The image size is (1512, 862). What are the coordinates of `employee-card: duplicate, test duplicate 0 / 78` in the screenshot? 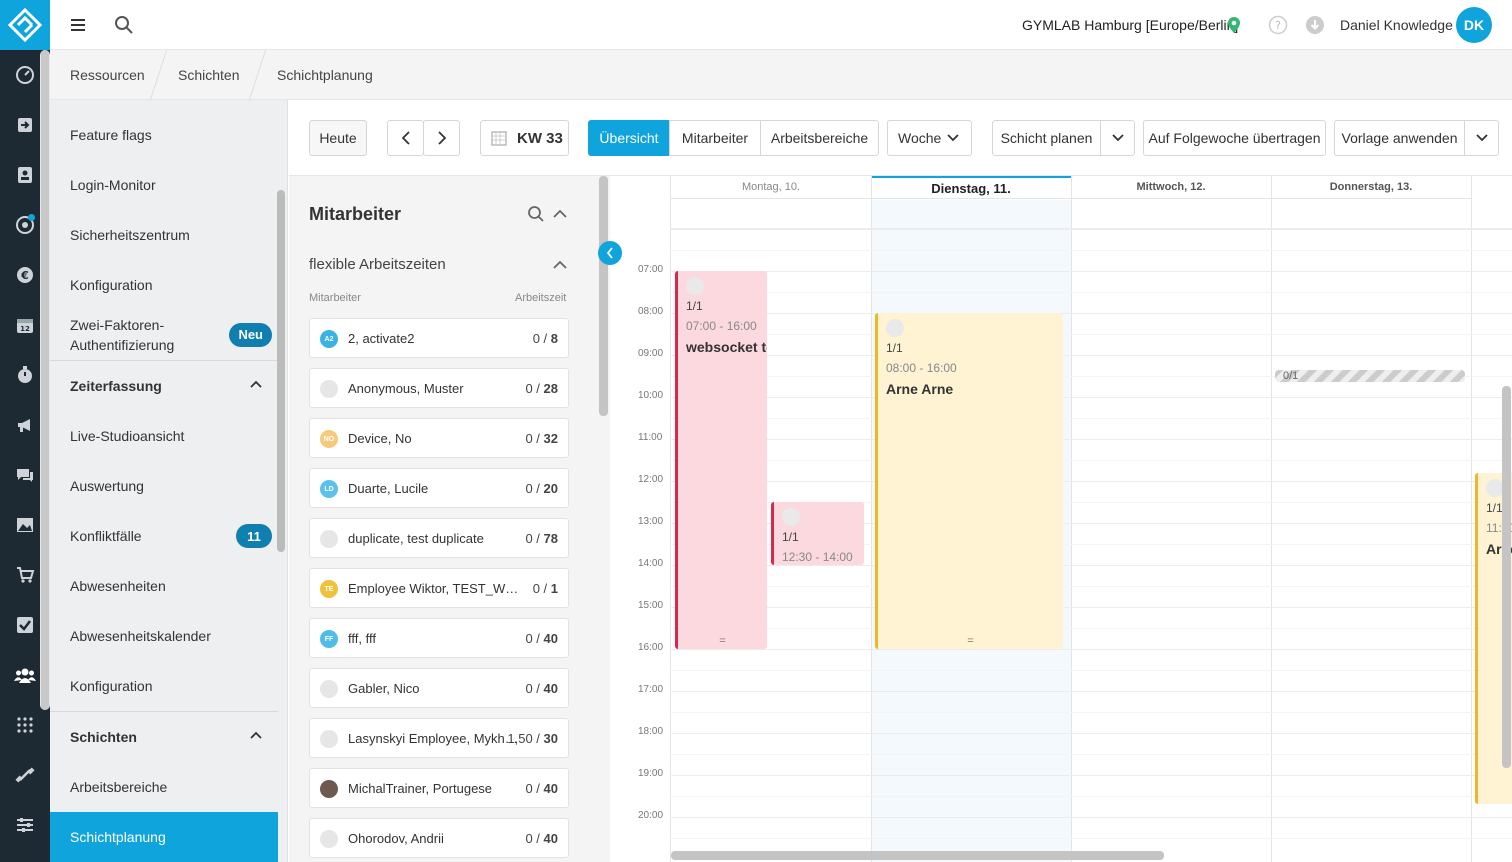 It's located at (439, 538).